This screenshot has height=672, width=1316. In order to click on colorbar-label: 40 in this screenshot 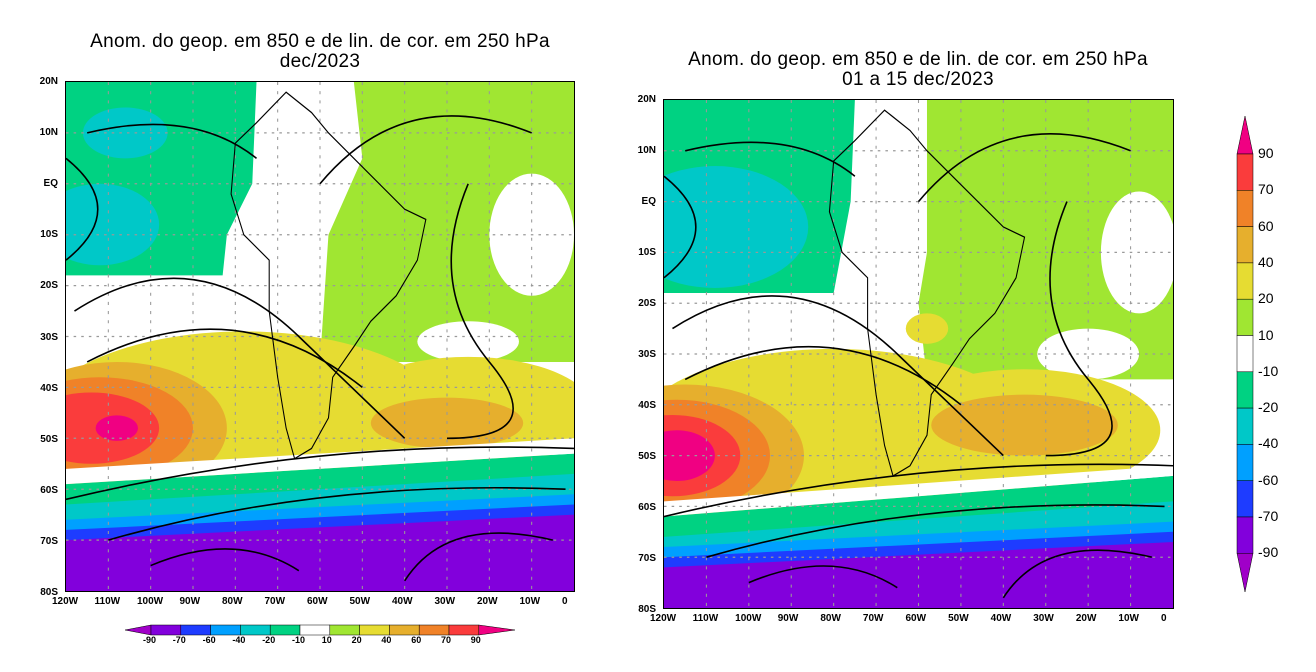, I will do `click(1266, 261)`.